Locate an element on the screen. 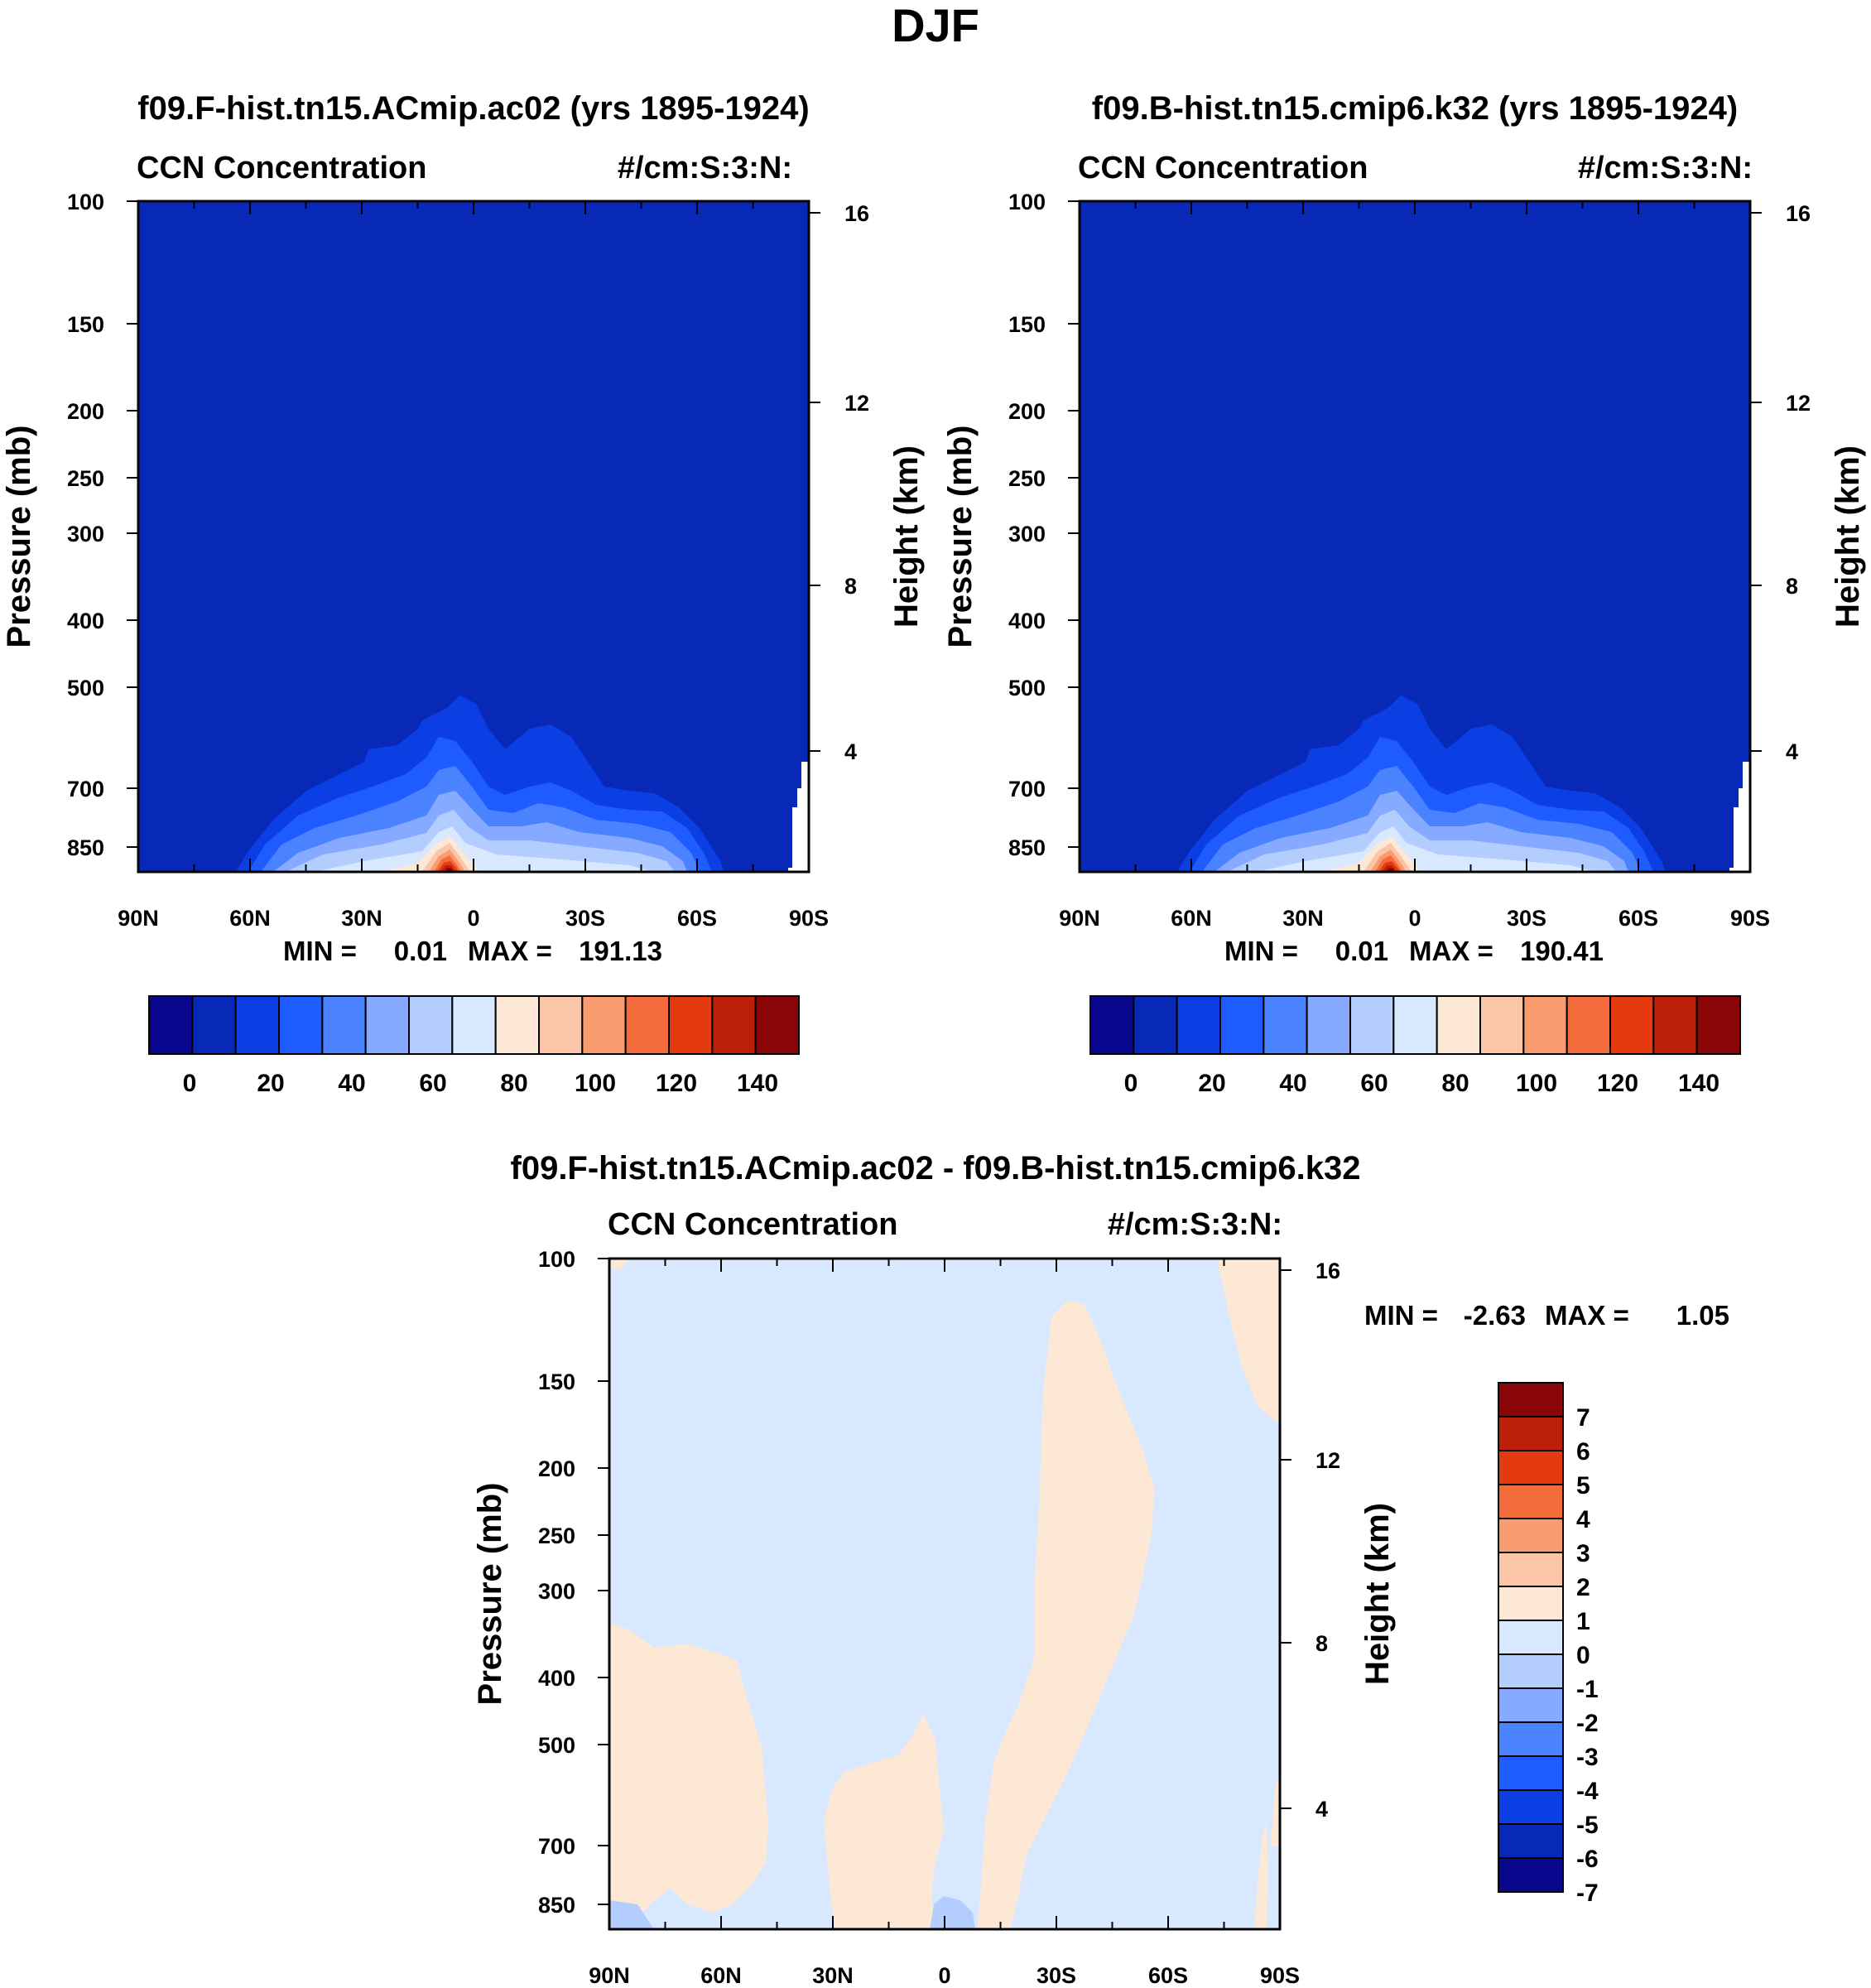  panel-2-colorbar-label: 140 is located at coordinates (1698, 1083).